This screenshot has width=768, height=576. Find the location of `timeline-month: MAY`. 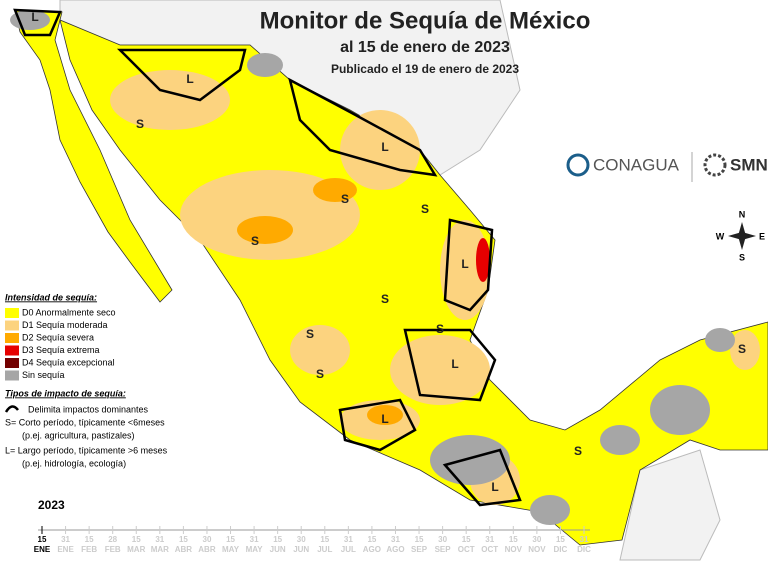

timeline-month: MAY is located at coordinates (255, 549).